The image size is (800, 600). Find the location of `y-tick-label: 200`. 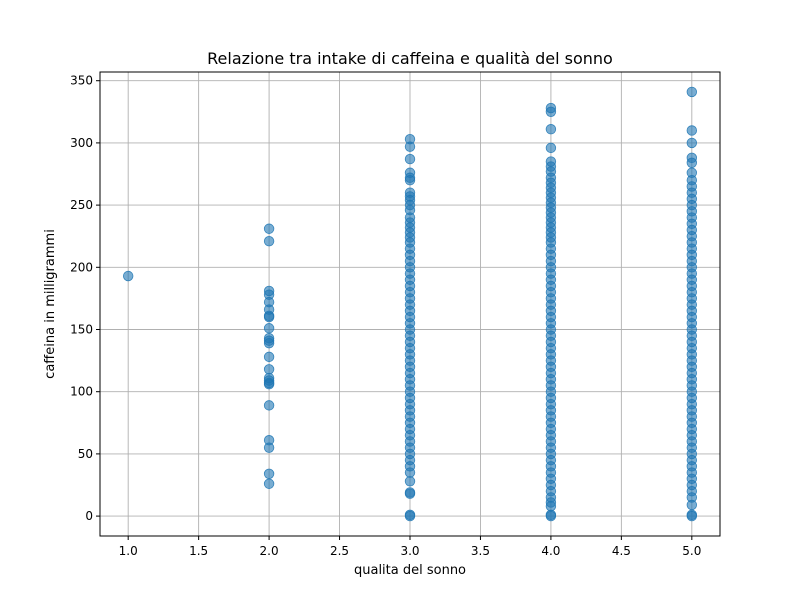

y-tick-label: 200 is located at coordinates (81, 267).